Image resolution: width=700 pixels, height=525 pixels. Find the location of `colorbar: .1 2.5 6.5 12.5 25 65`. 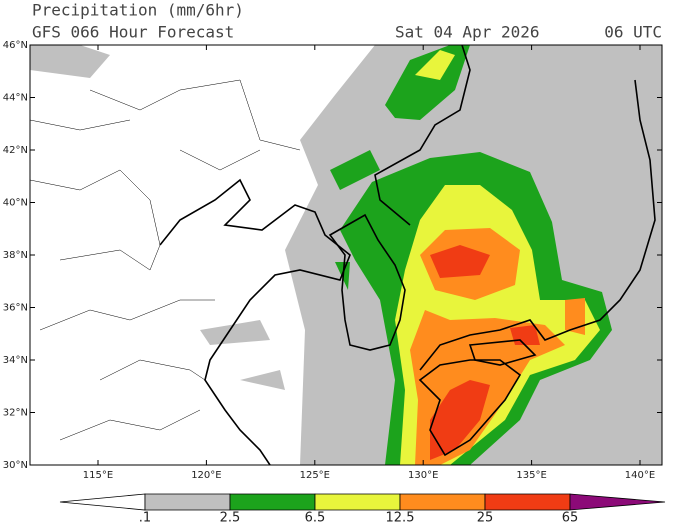

colorbar: .1 2.5 6.5 12.5 25 65 is located at coordinates (362, 509).